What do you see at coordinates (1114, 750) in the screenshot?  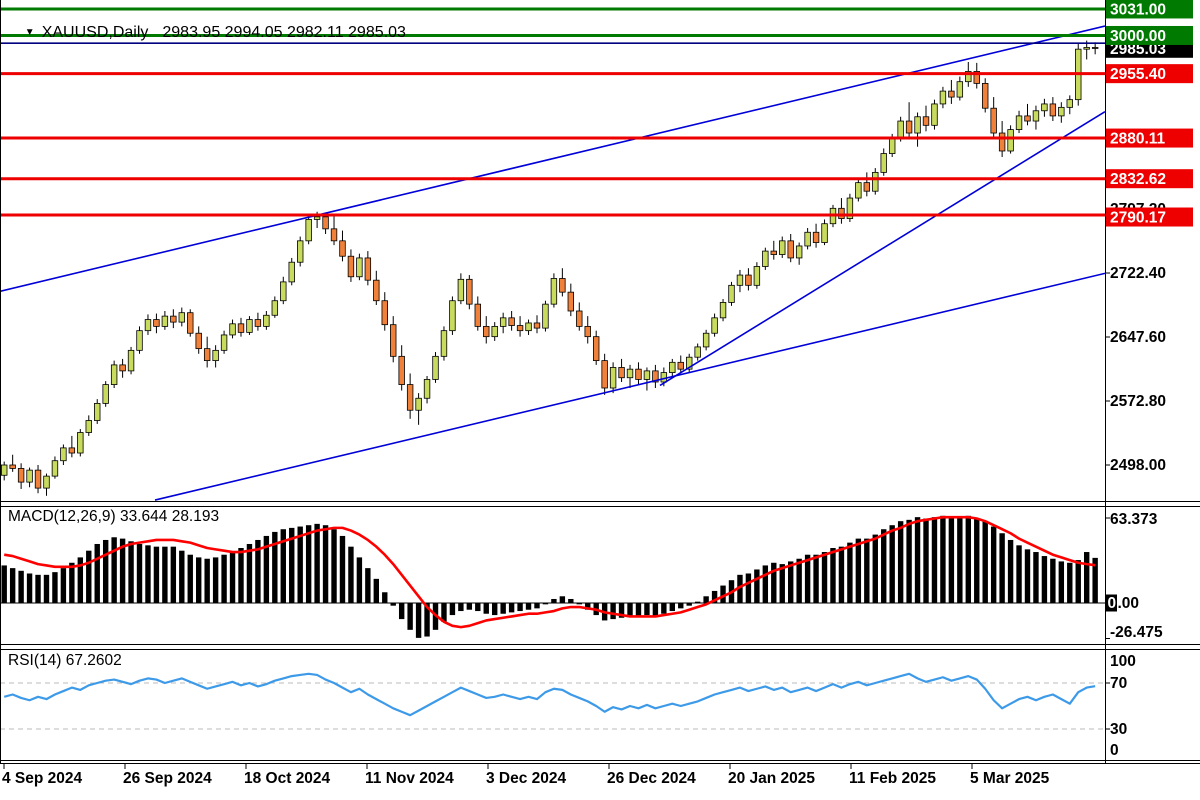 I see `axis-label: 0` at bounding box center [1114, 750].